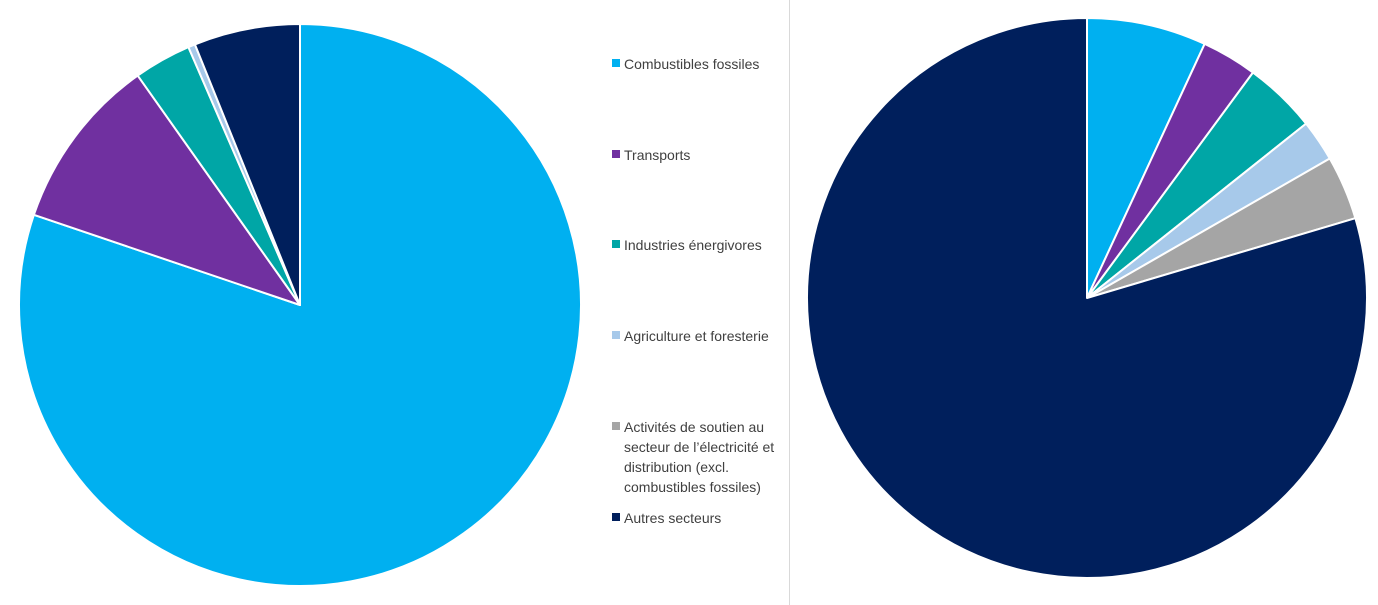 Image resolution: width=1378 pixels, height=605 pixels. What do you see at coordinates (247, 164) in the screenshot?
I see `left-pie-slice-autres-secteurs` at bounding box center [247, 164].